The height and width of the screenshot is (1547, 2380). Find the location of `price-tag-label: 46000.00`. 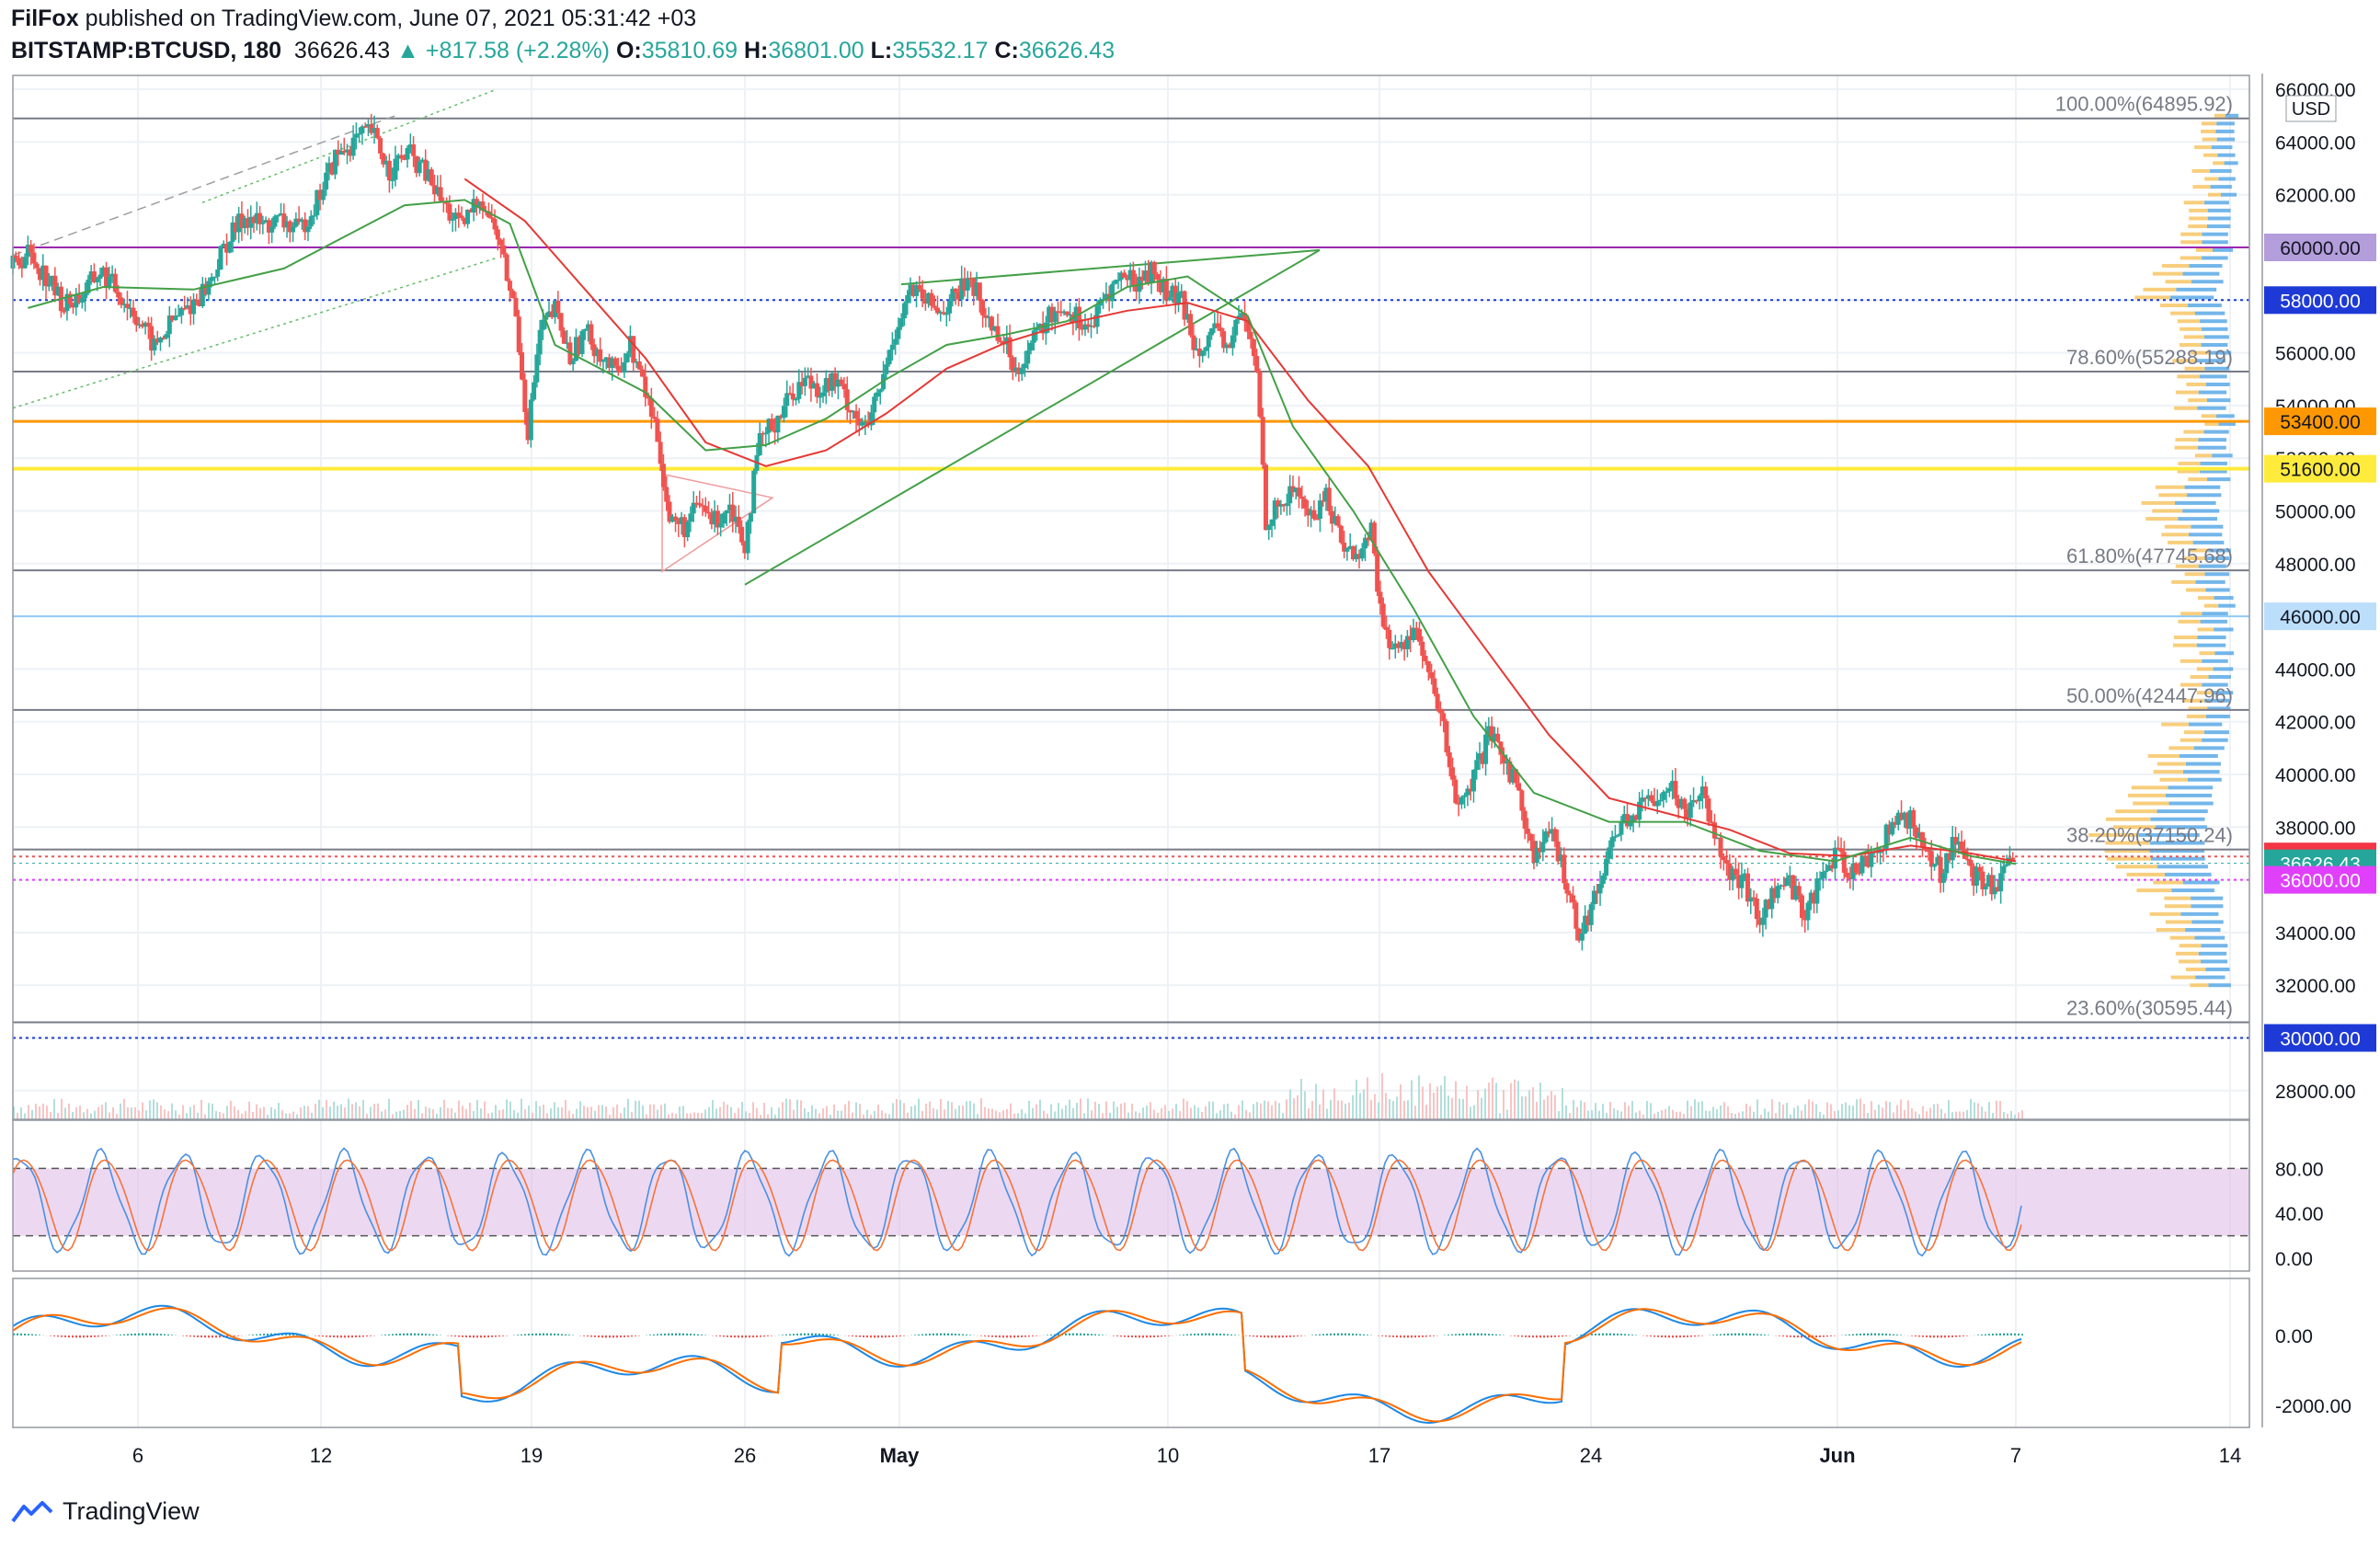

price-tag-label: 46000.00 is located at coordinates (2320, 617).